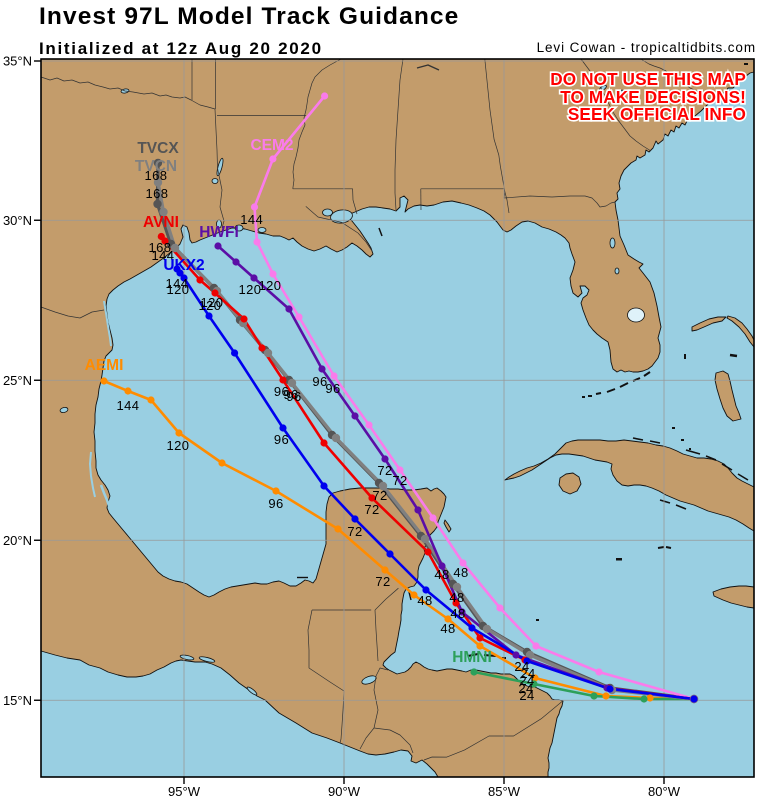 This screenshot has height=805, width=768. What do you see at coordinates (219, 232) in the screenshot?
I see `svg-text: HWFI` at bounding box center [219, 232].